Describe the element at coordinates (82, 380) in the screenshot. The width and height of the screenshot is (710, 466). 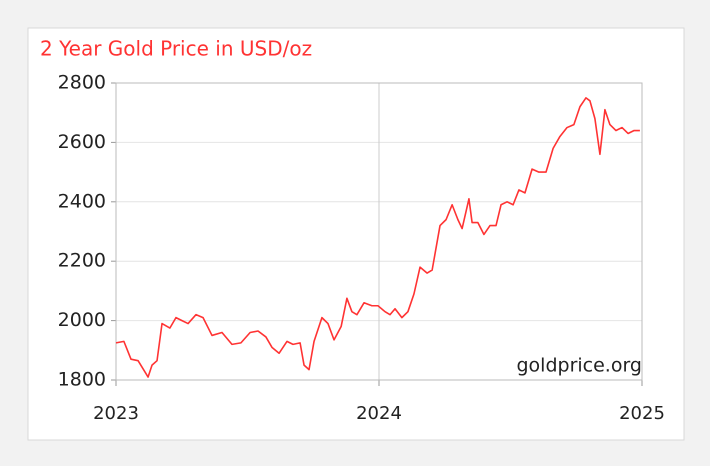
I see `y-tick-label: 1800` at that location.